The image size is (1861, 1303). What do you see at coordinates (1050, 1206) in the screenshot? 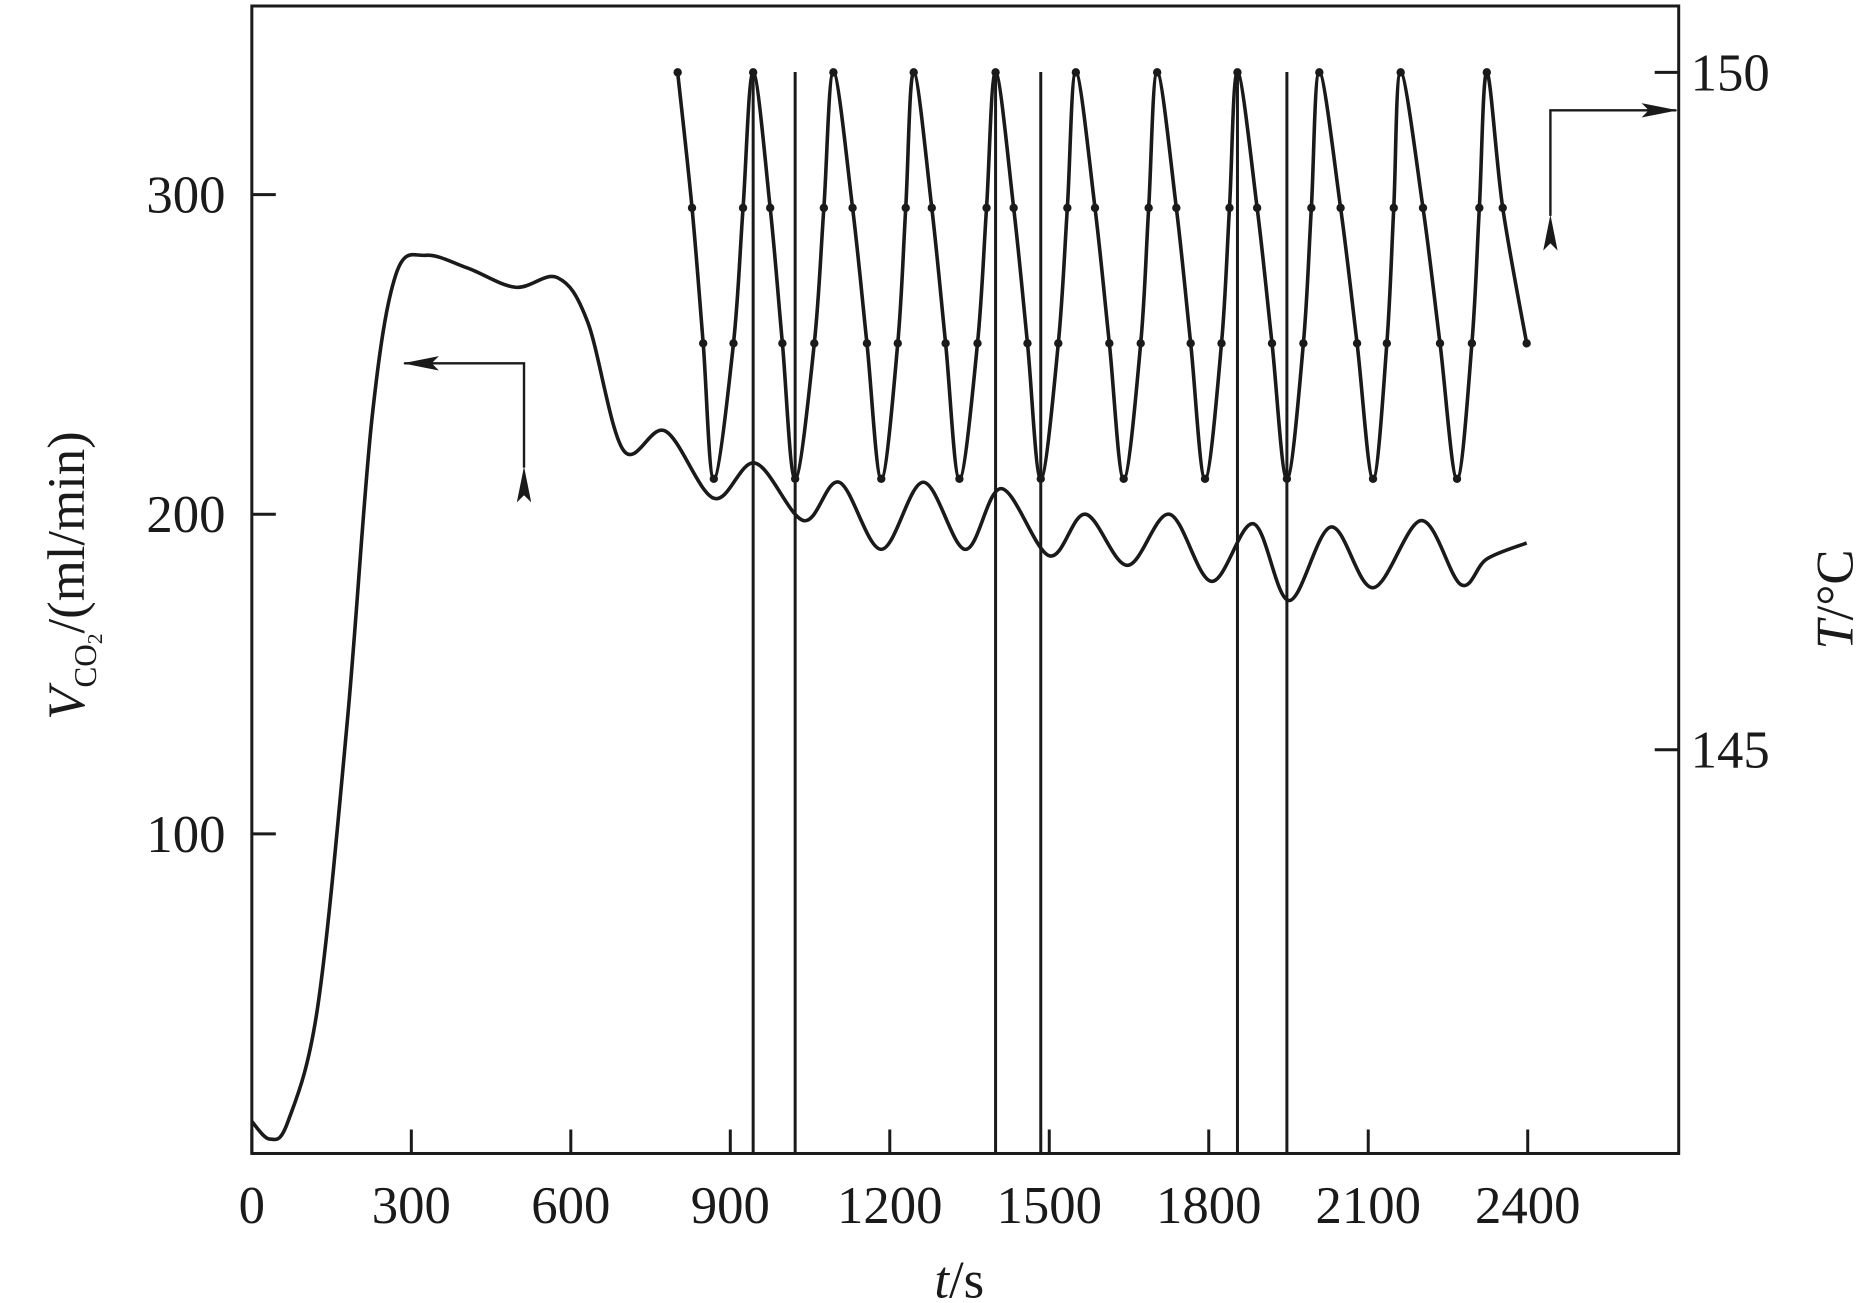
I see `x-tick-label: 1500` at bounding box center [1050, 1206].